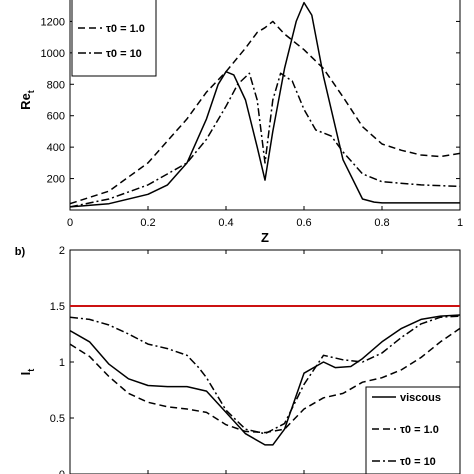 Image resolution: width=474 pixels, height=474 pixels. I want to click on y-tick-label: 0, so click(62, 471).